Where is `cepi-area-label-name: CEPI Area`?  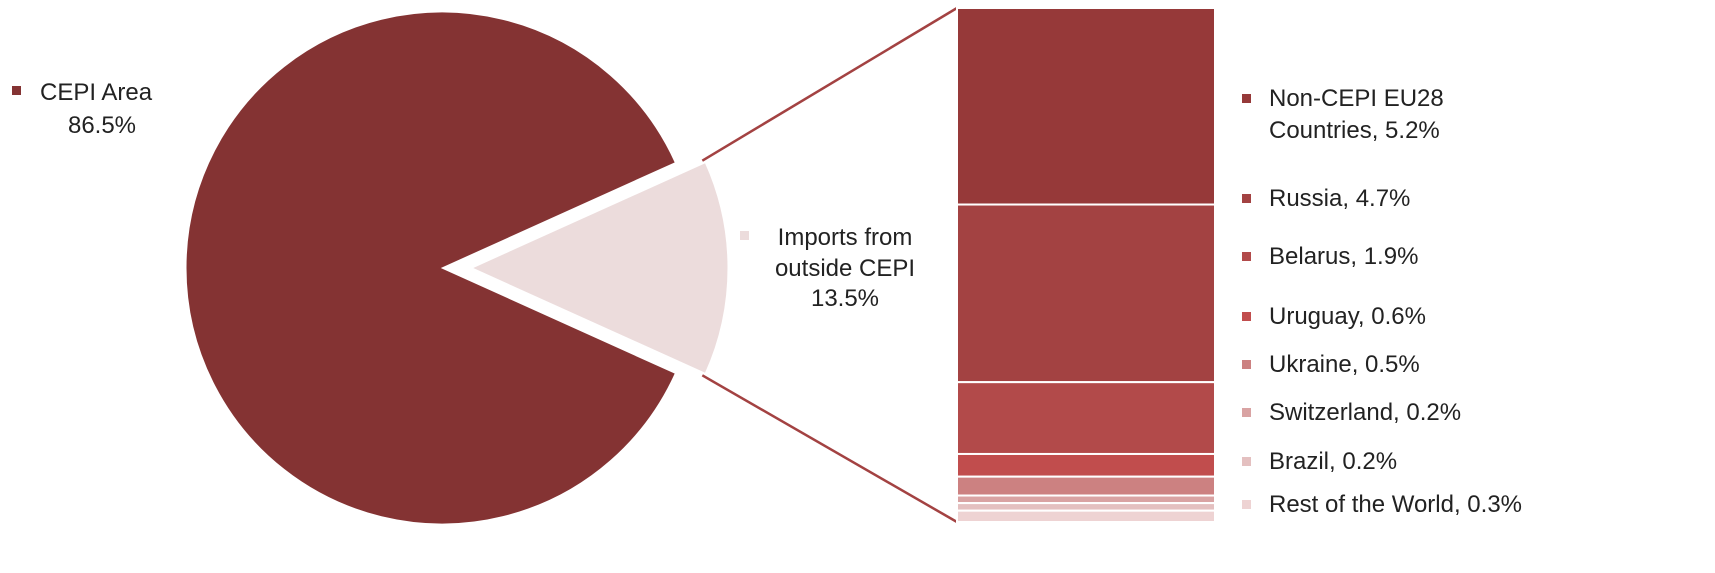
cepi-area-label-name: CEPI Area is located at coordinates (96, 92).